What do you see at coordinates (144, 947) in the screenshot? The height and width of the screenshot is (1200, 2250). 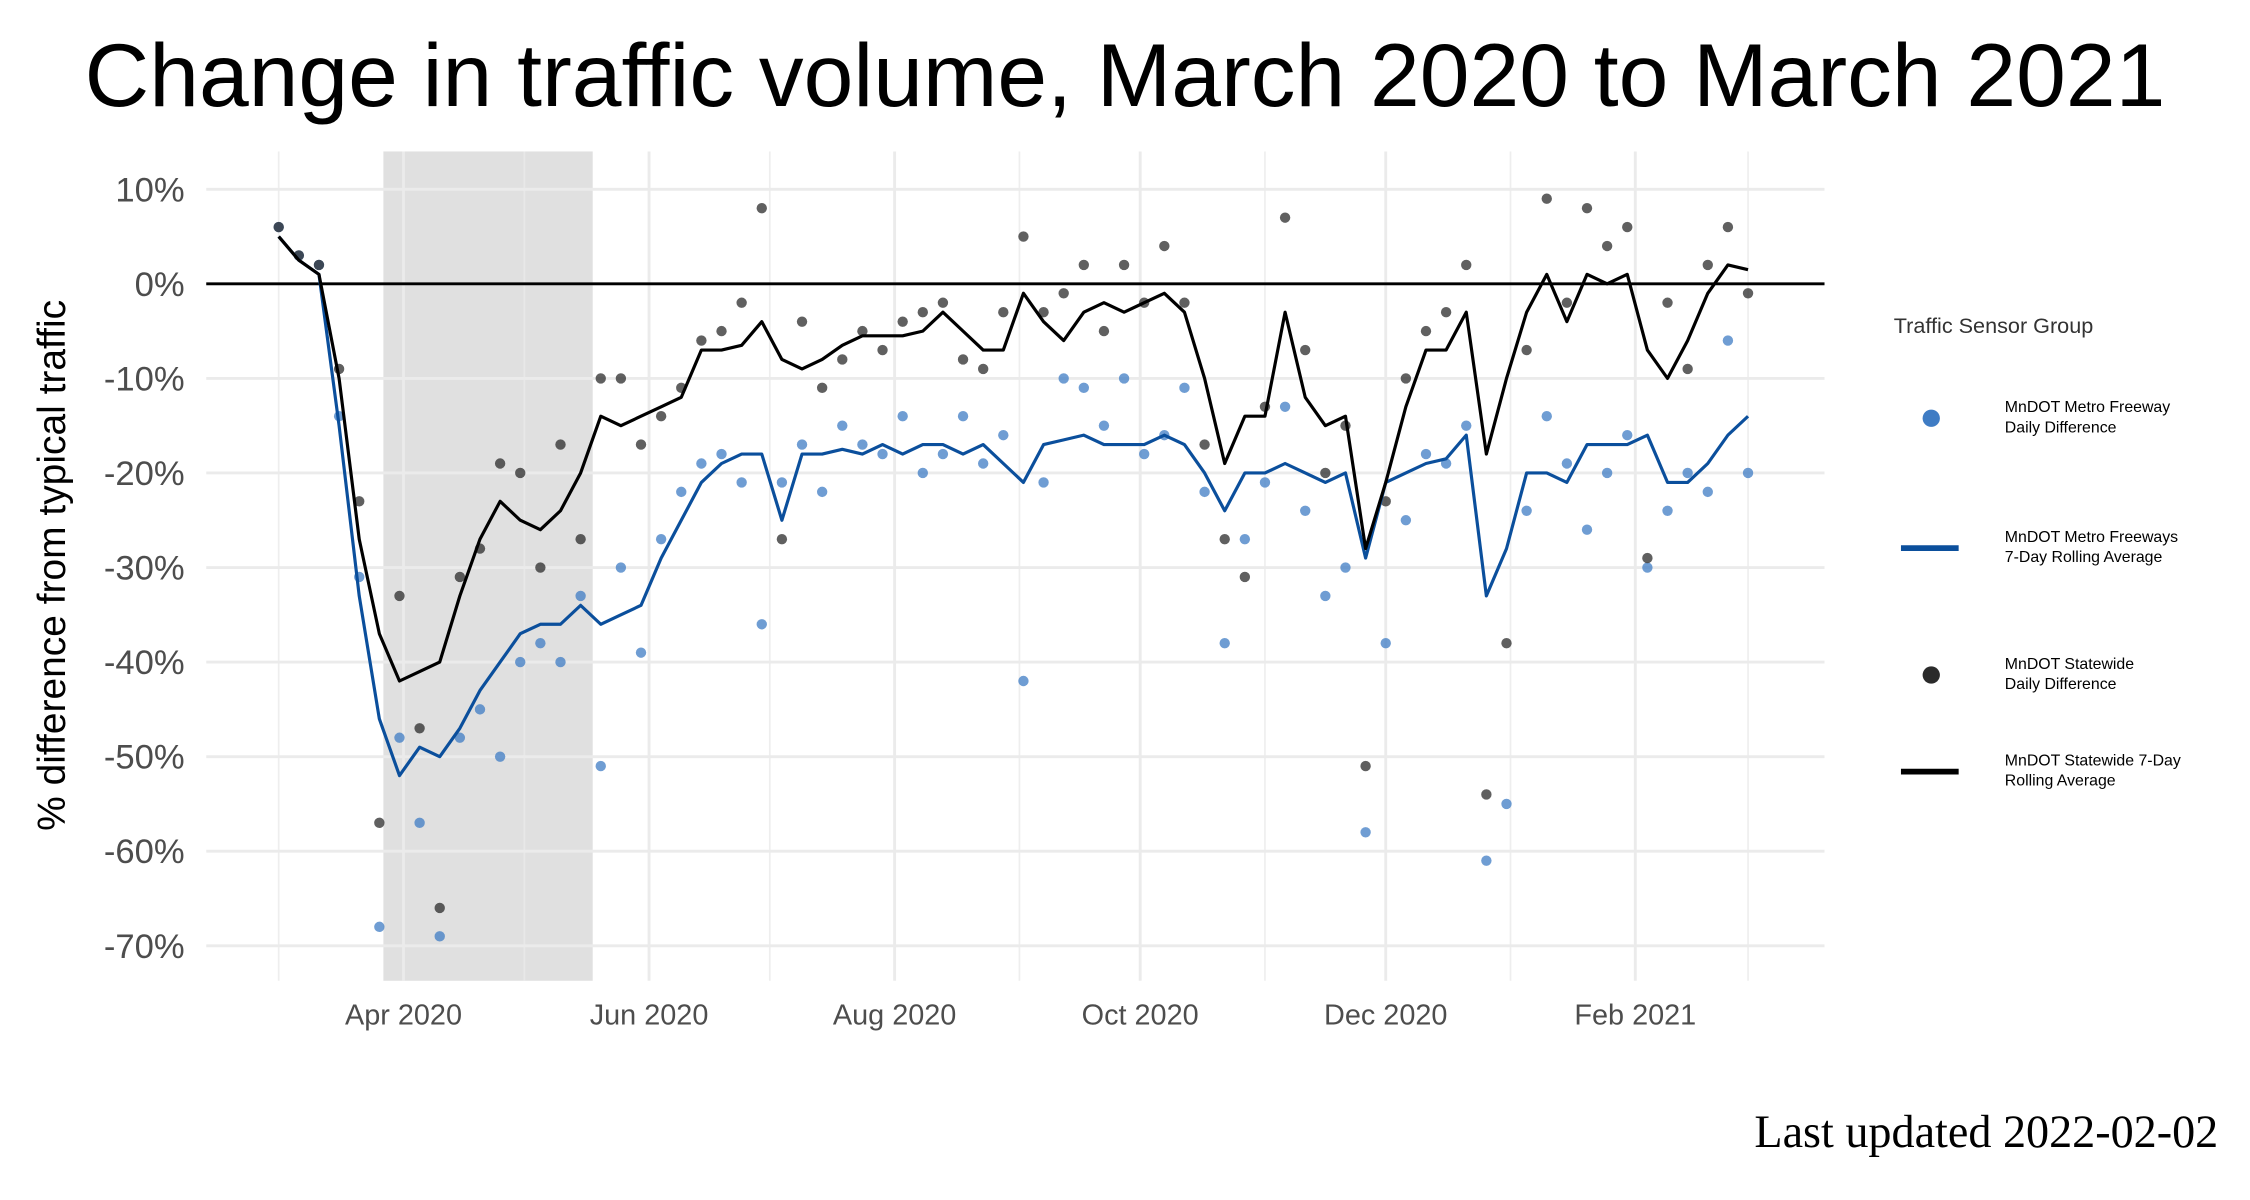 I see `y-tick-label: -70%` at bounding box center [144, 947].